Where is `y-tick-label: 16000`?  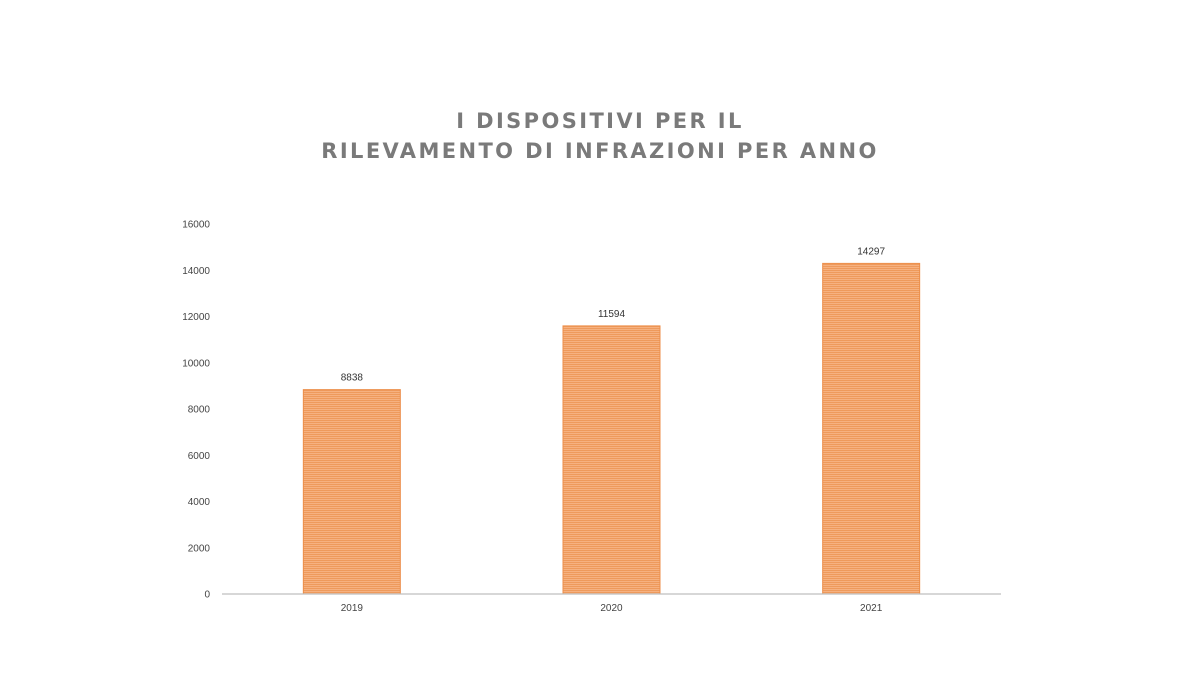 y-tick-label: 16000 is located at coordinates (196, 225).